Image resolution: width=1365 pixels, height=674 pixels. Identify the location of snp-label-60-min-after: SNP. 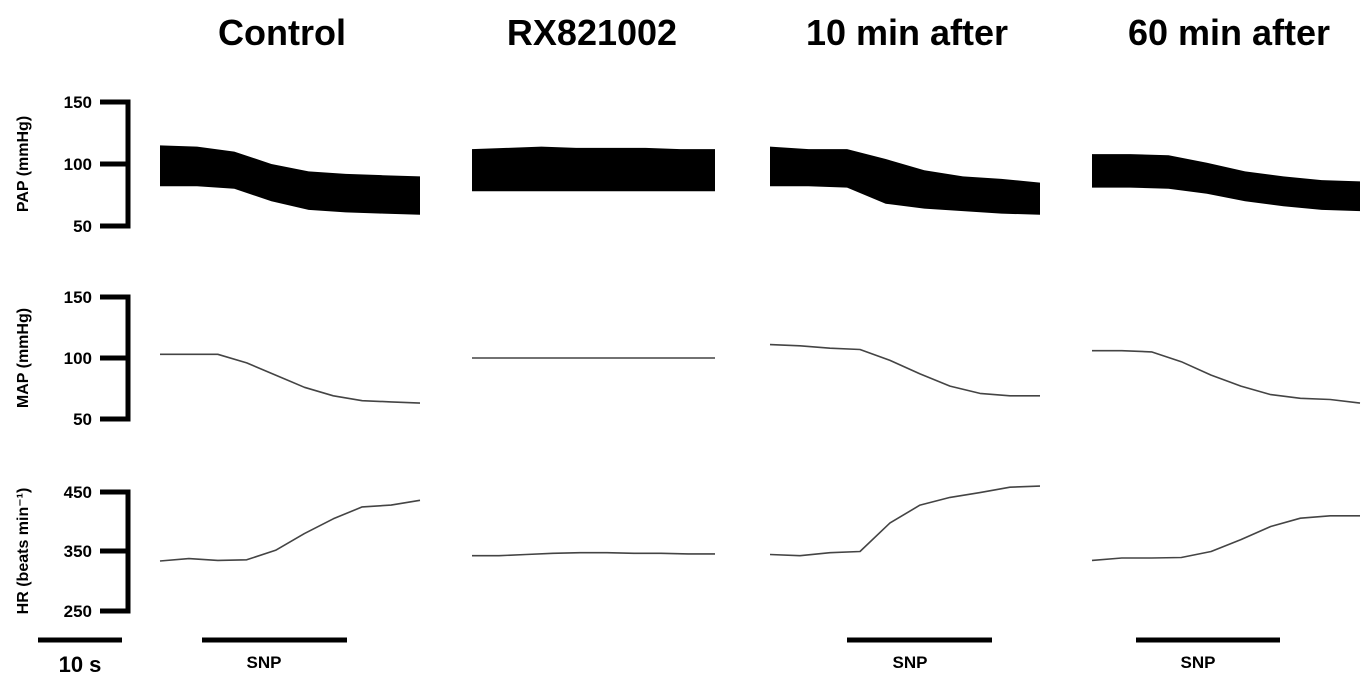
(1198, 662).